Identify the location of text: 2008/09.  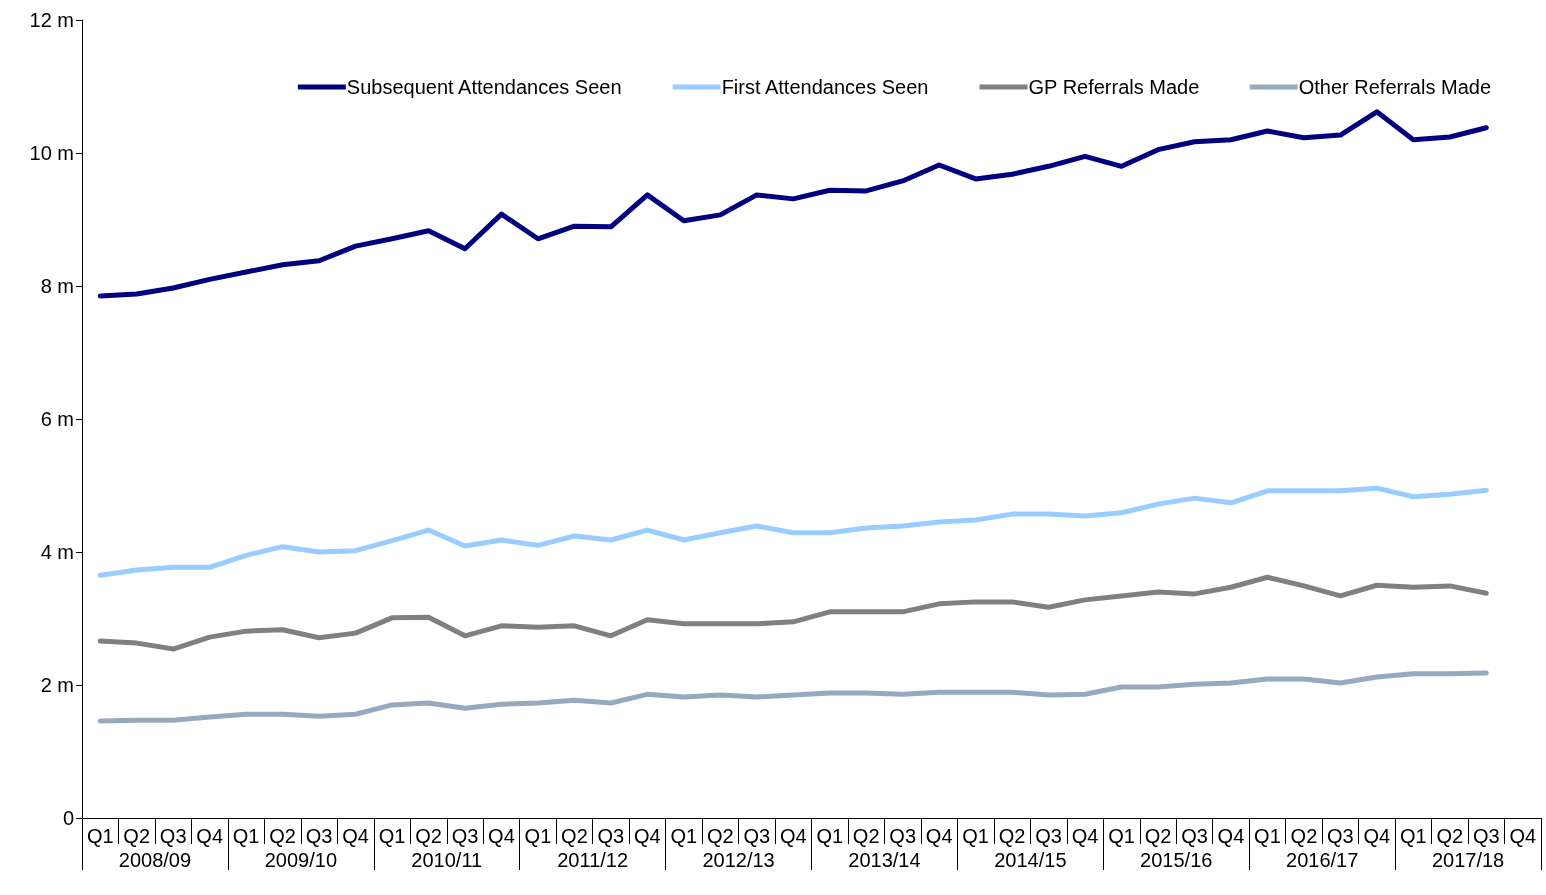
(155, 860).